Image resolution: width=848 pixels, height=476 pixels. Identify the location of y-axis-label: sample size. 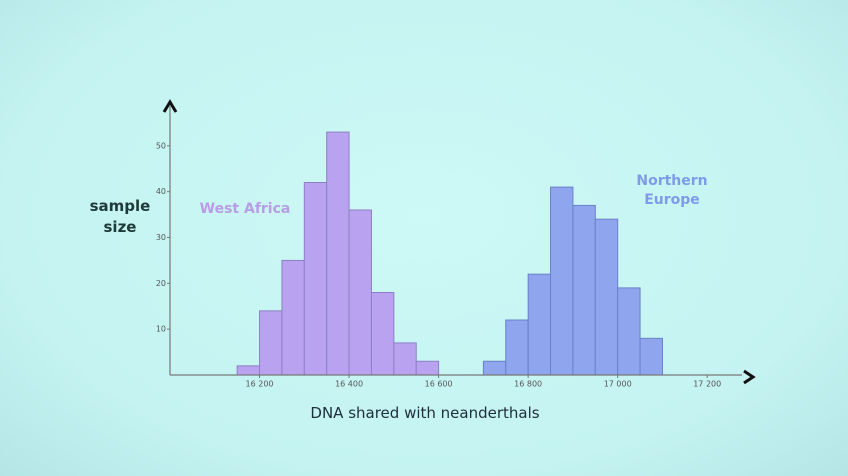
(120, 216).